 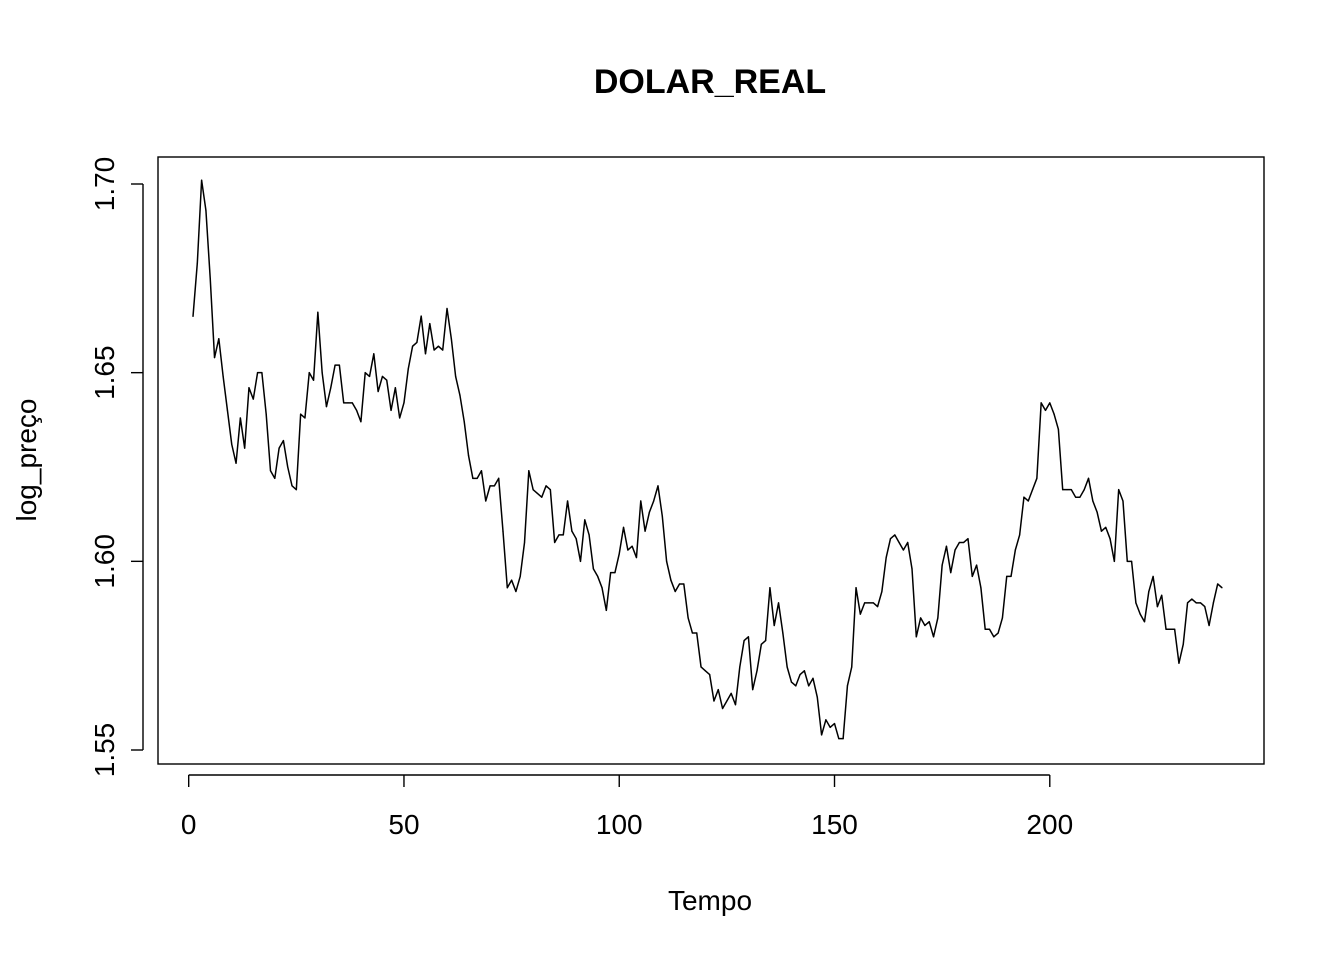 What do you see at coordinates (710, 900) in the screenshot?
I see `x-axis-label: Tempo` at bounding box center [710, 900].